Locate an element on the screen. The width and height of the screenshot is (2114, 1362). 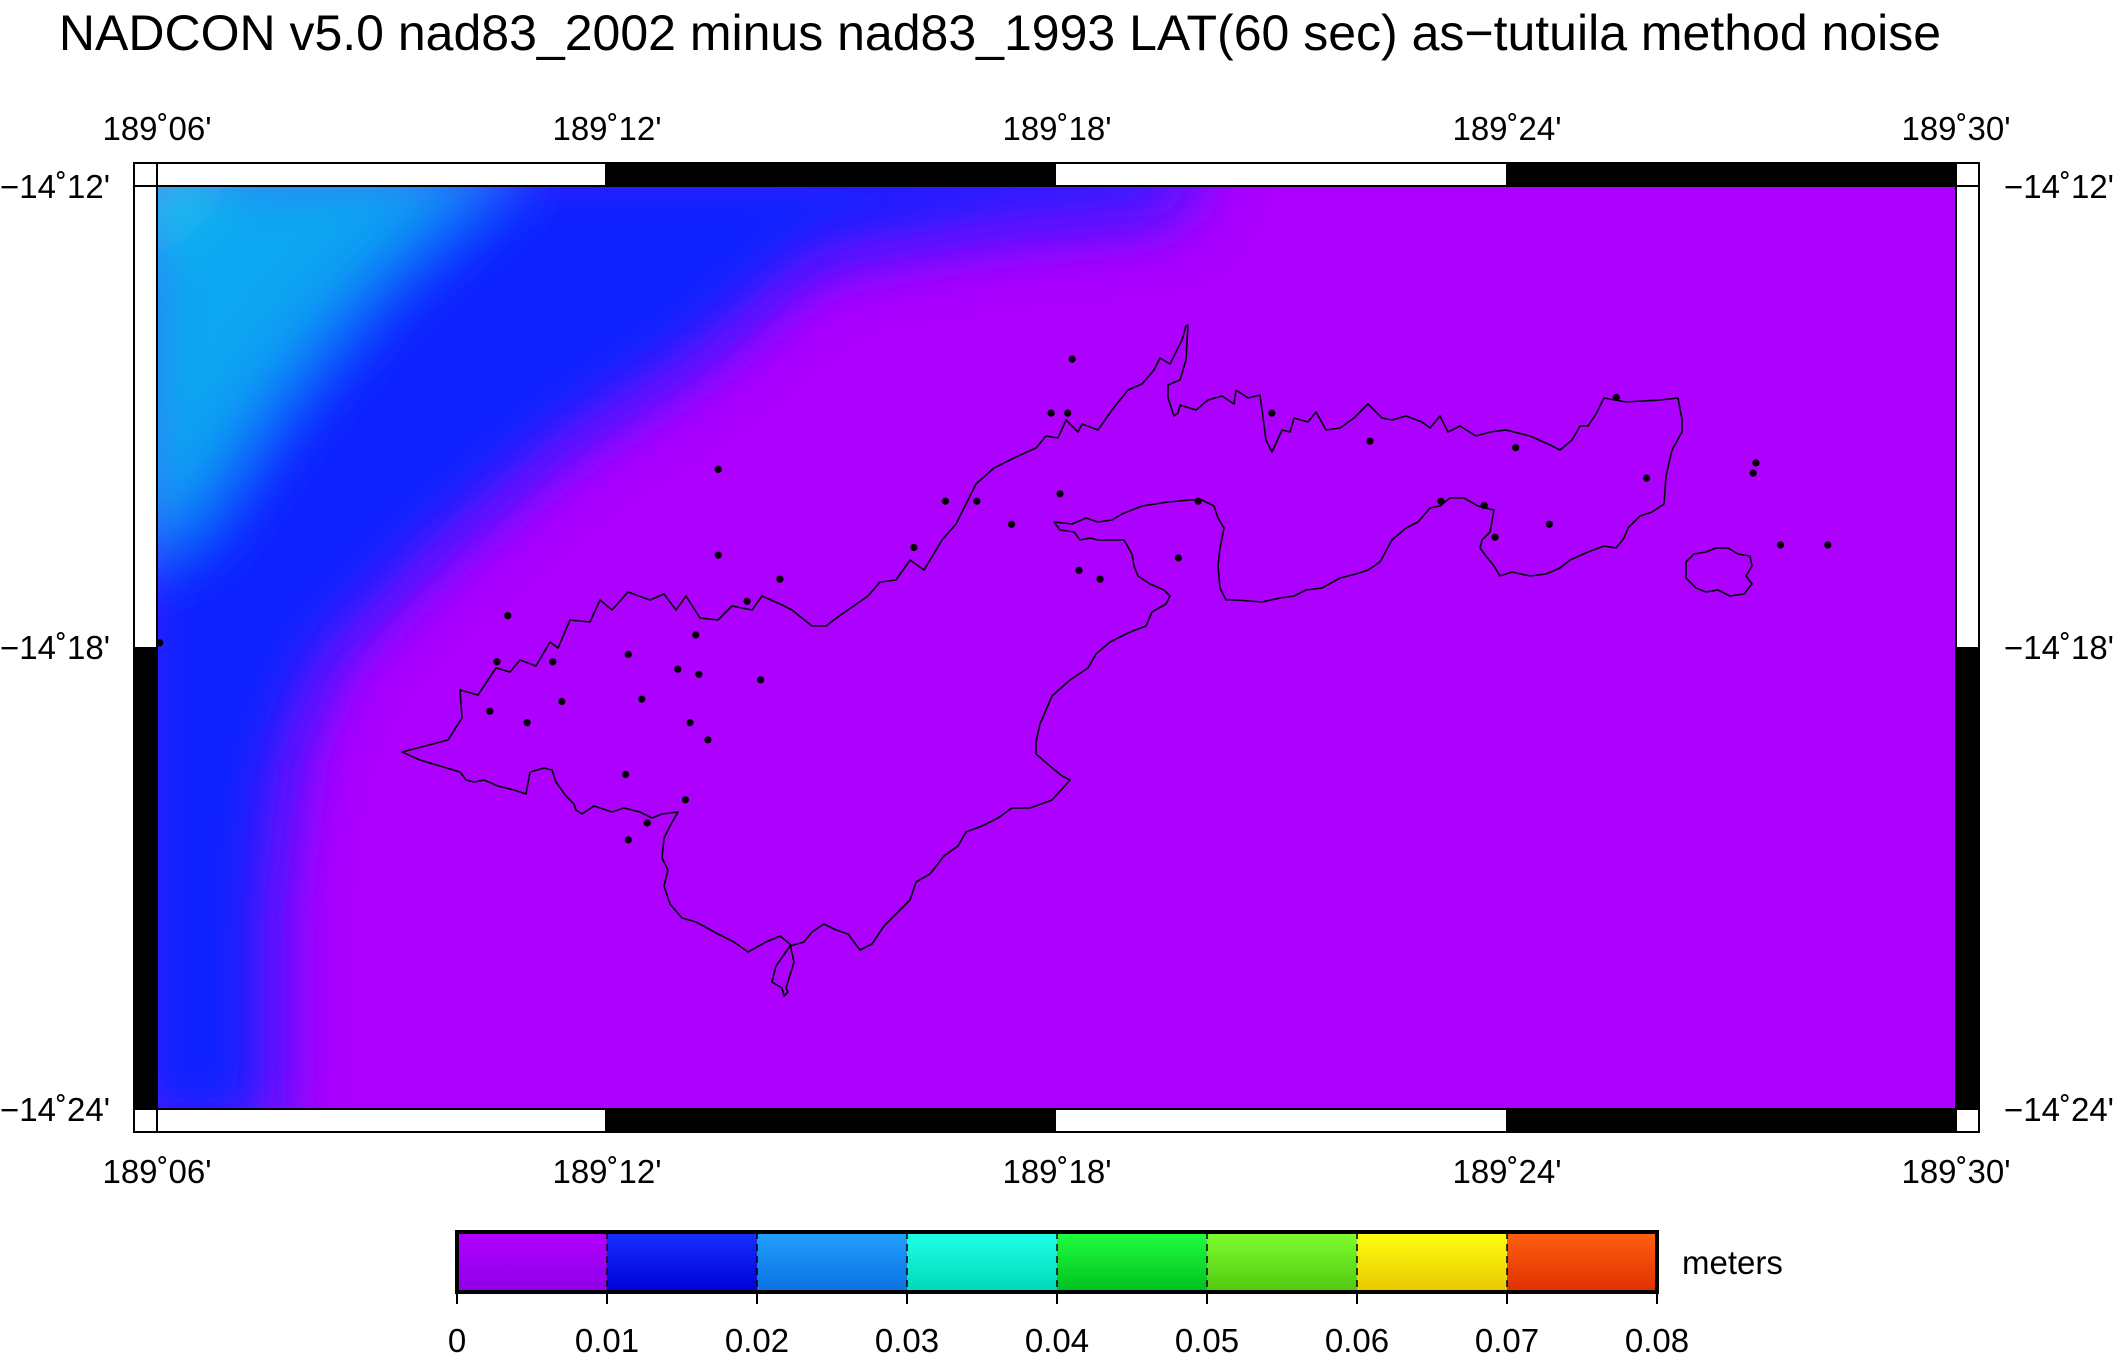
x-tick-label-top: 189˚30' is located at coordinates (1955, 128).